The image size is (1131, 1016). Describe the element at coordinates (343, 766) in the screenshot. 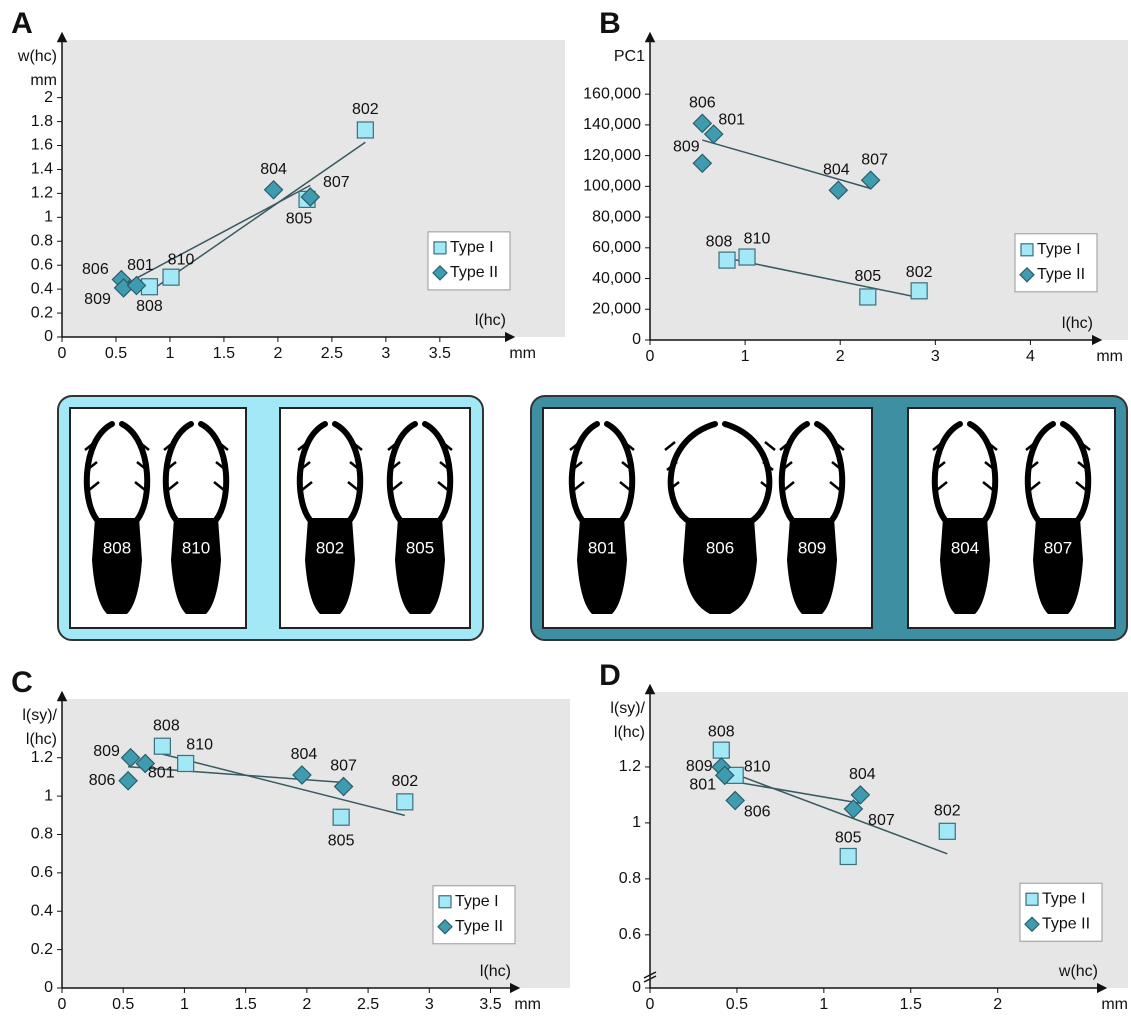

I see `point-label: 807` at that location.